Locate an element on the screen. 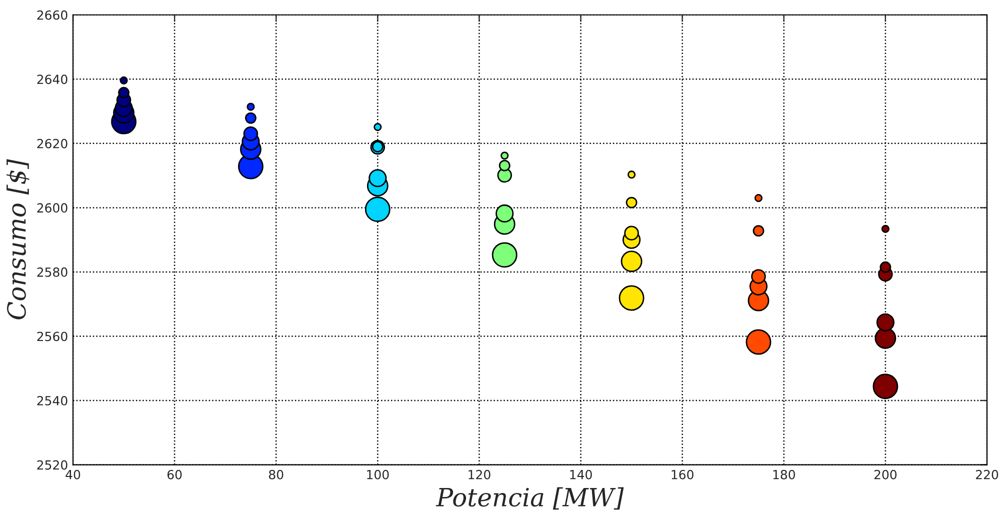 This screenshot has height=513, width=1000. x-tick-label: 120 is located at coordinates (479, 475).